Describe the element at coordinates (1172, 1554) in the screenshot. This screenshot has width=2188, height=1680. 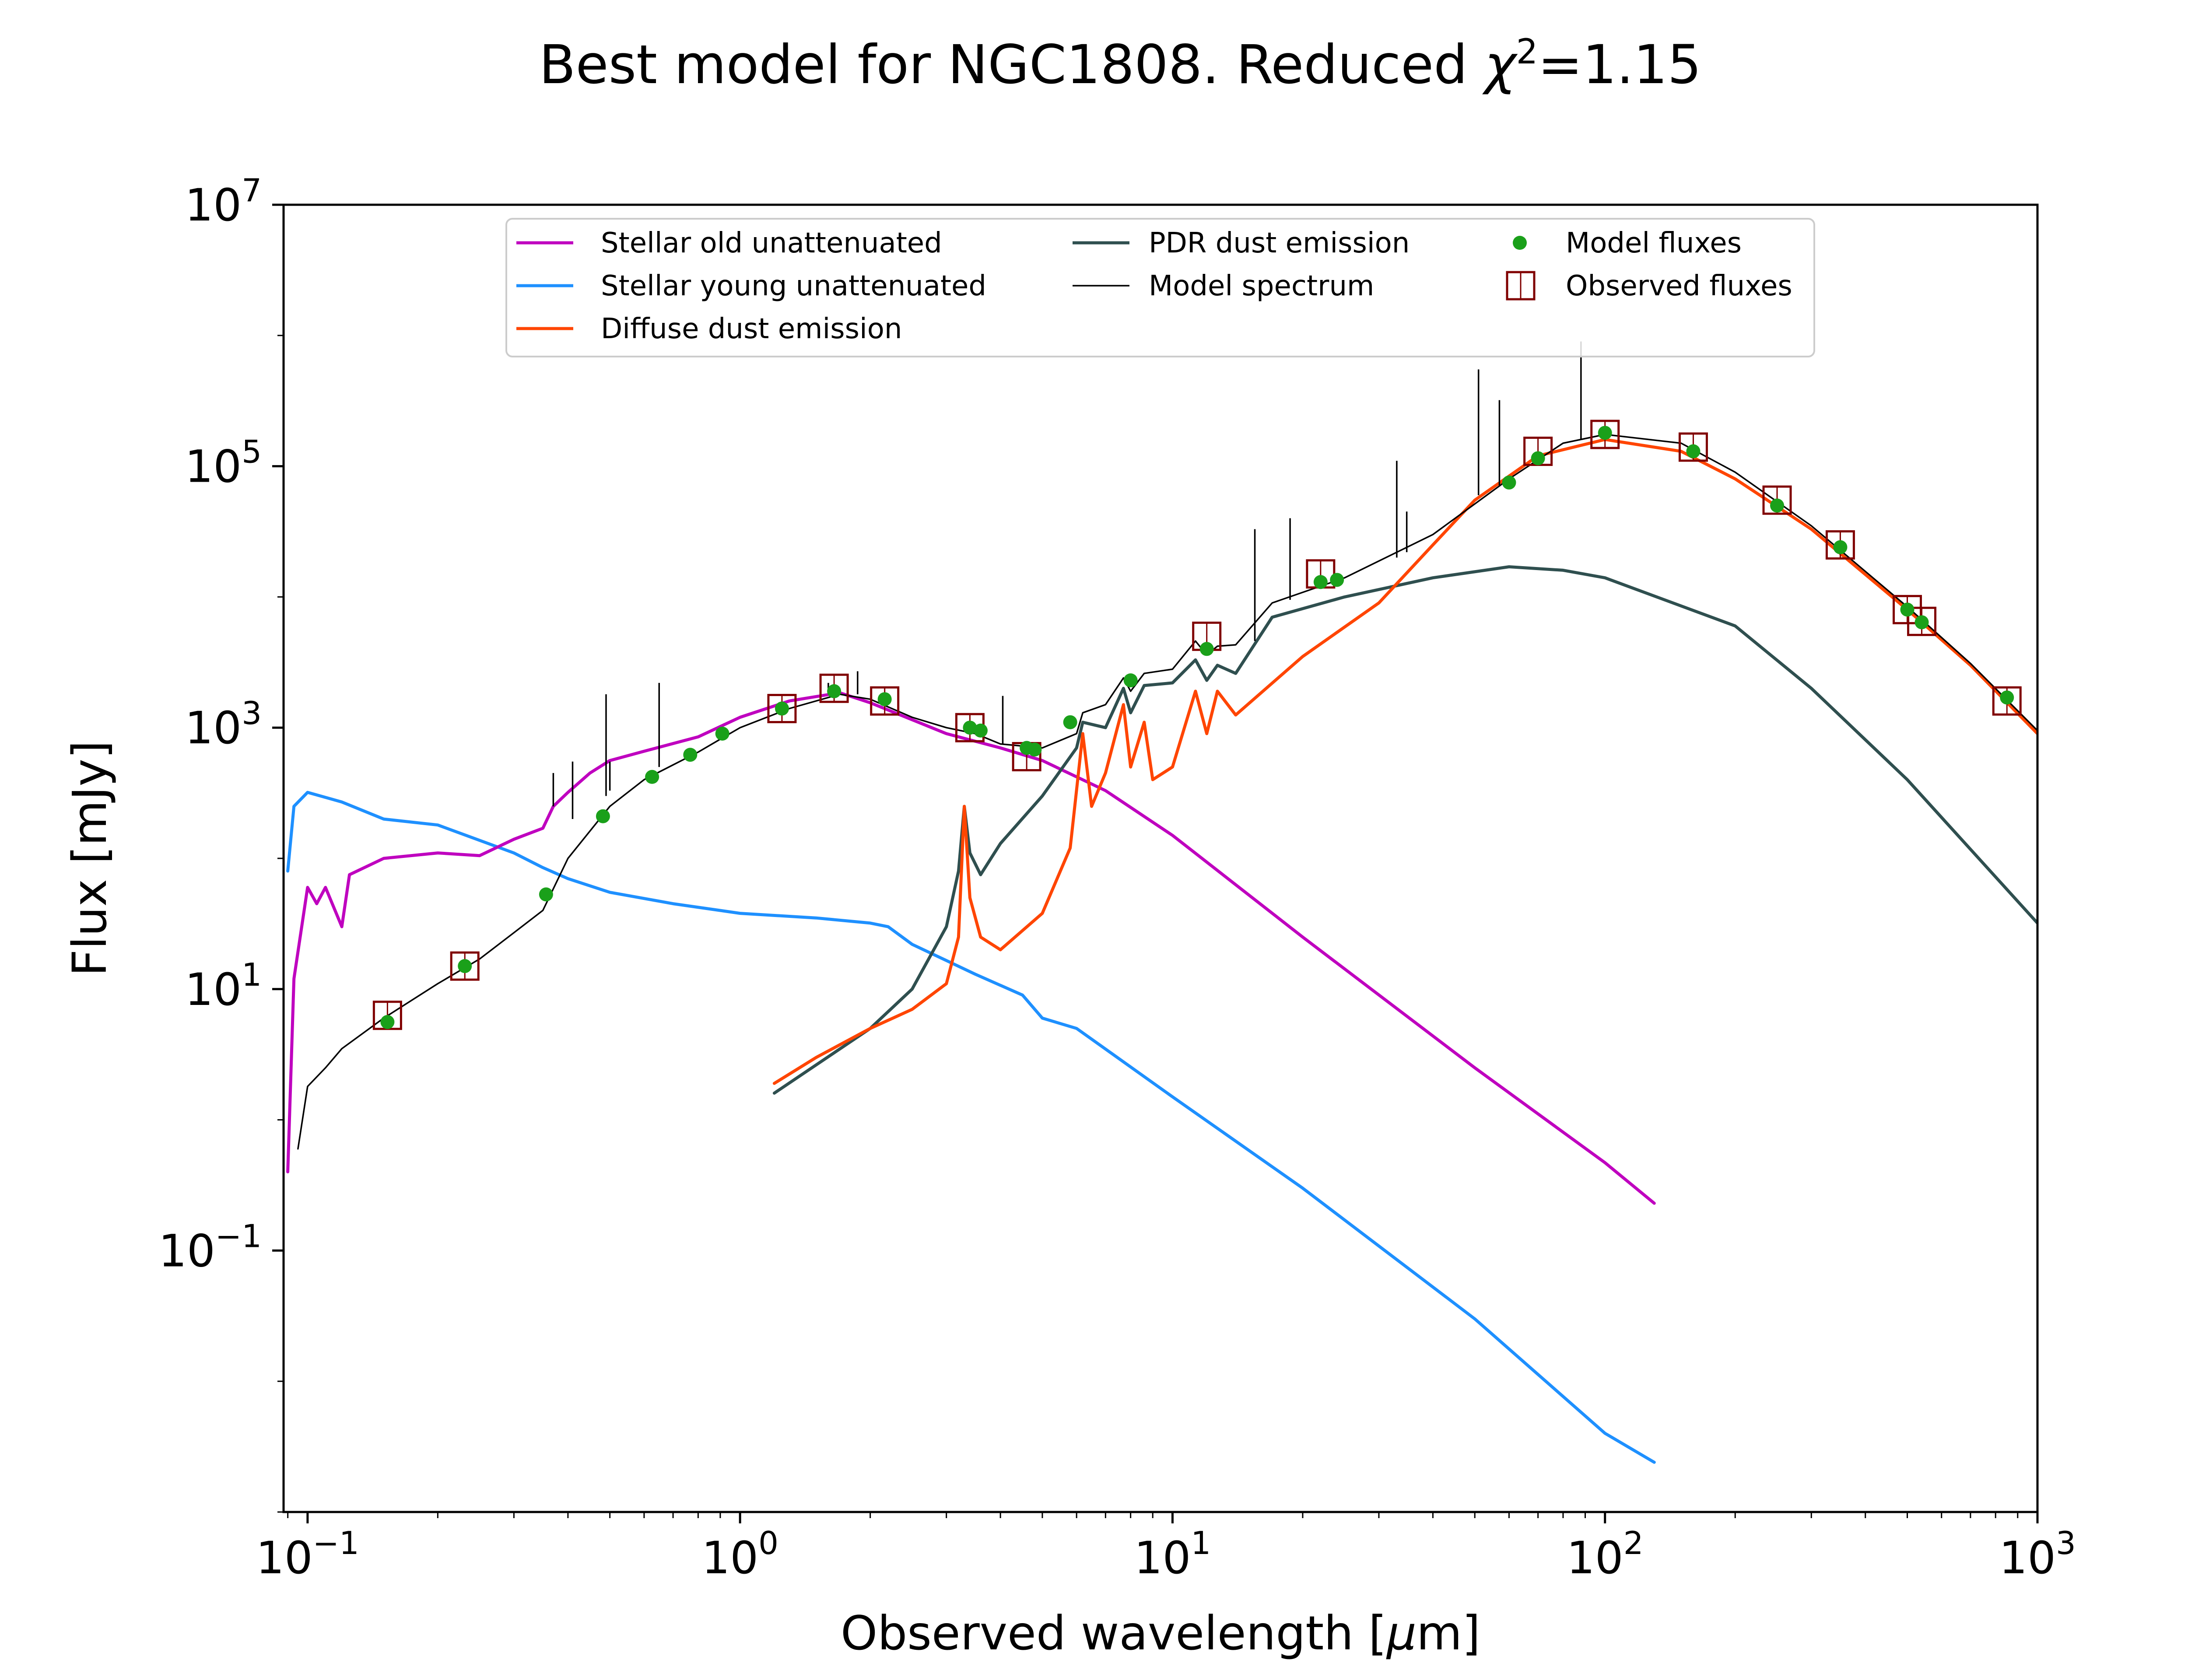
I see `x-tick-label: 10¹` at that location.